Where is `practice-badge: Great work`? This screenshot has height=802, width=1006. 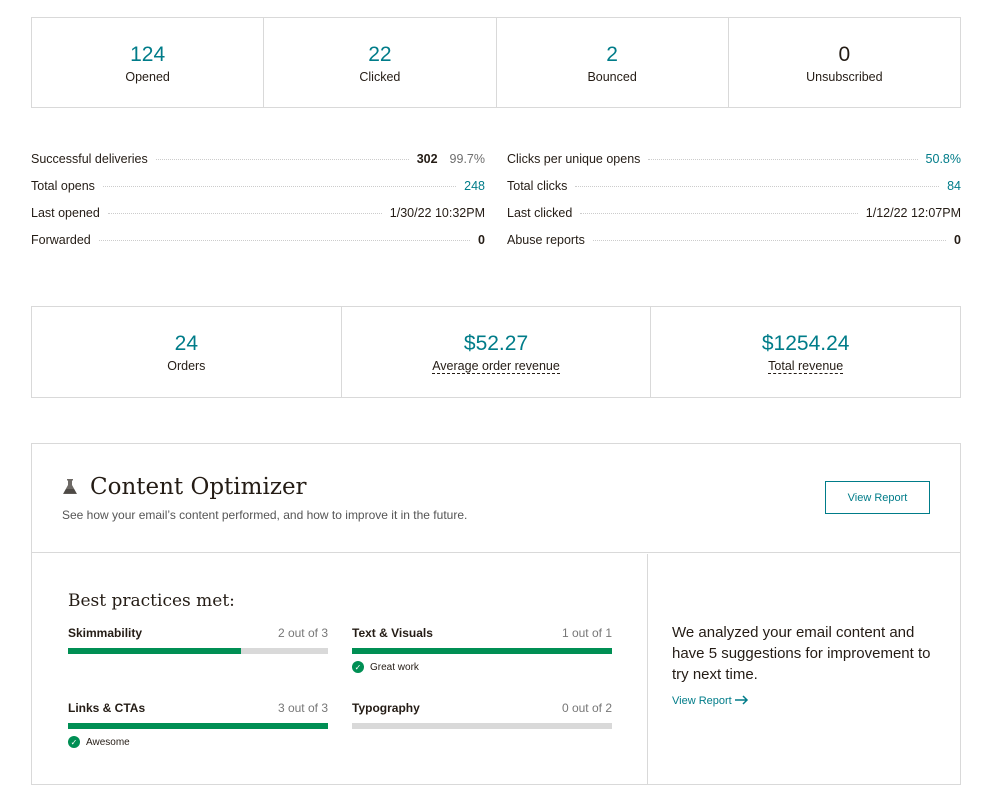 practice-badge: Great work is located at coordinates (394, 667).